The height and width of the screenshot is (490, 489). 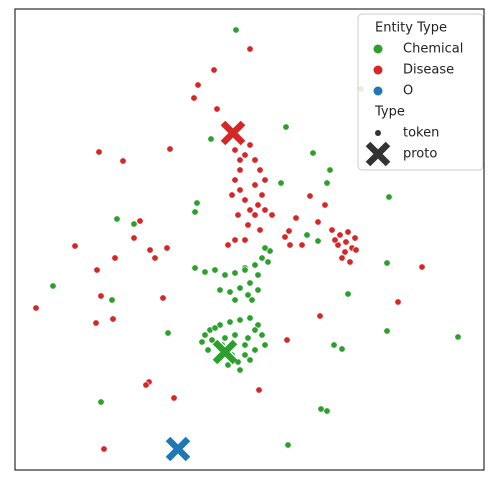 What do you see at coordinates (421, 133) in the screenshot?
I see `legend-label: token` at bounding box center [421, 133].